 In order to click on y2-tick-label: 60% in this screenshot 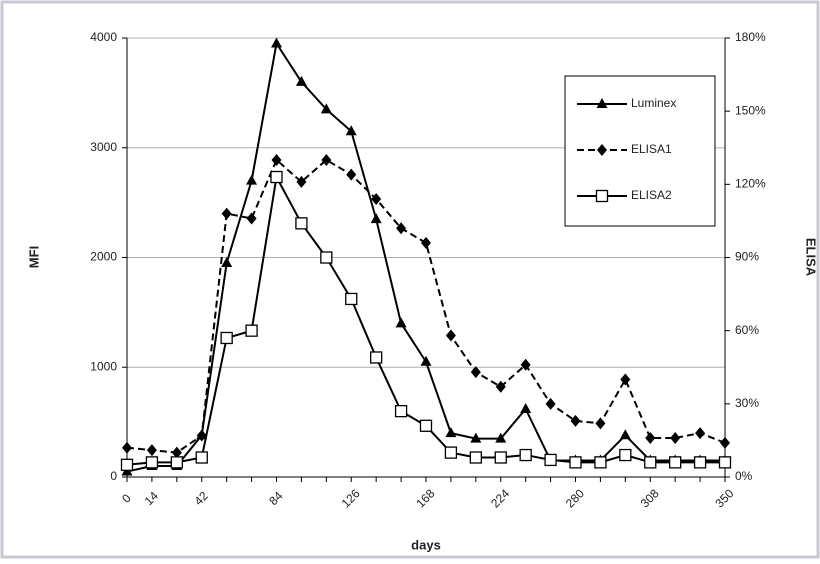, I will do `click(747, 330)`.